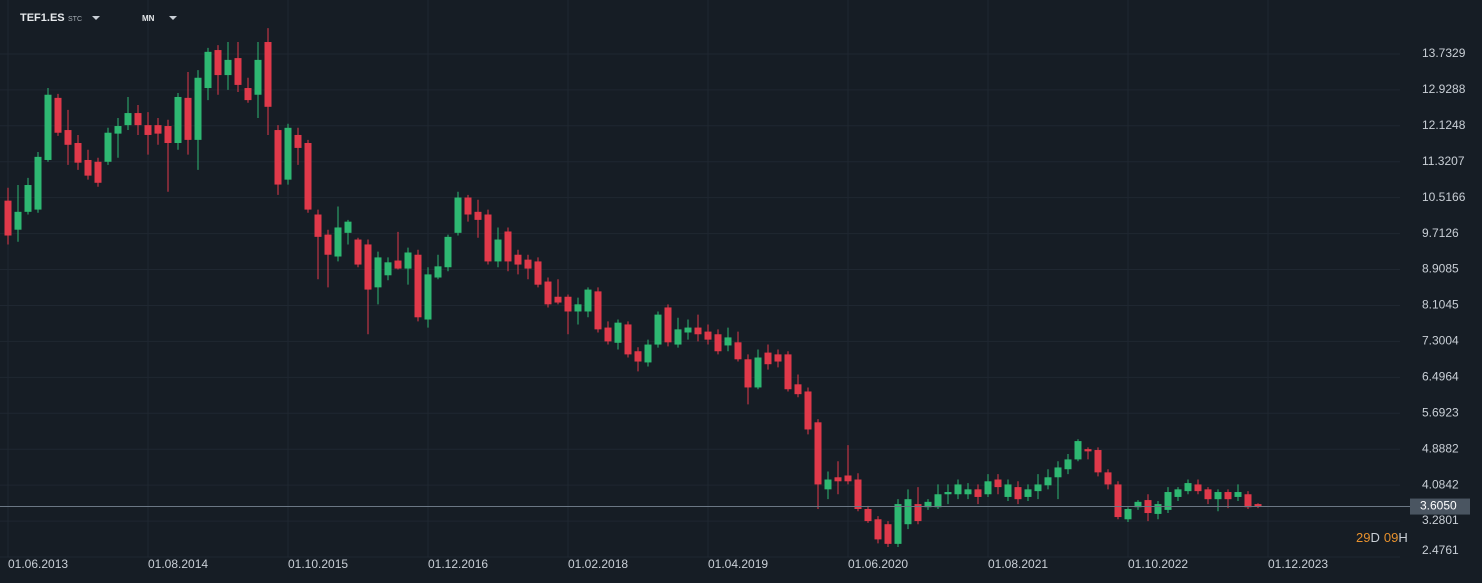 This screenshot has height=583, width=1482. What do you see at coordinates (38, 564) in the screenshot?
I see `x-tick-label: 01.06.2013` at bounding box center [38, 564].